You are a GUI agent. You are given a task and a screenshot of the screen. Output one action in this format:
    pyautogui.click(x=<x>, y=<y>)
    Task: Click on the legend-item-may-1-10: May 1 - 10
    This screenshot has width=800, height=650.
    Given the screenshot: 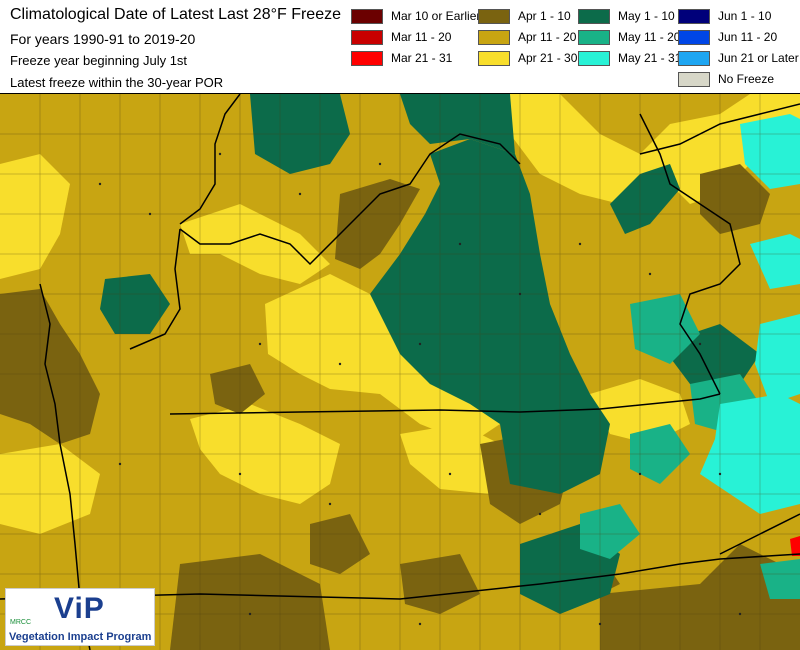 What is the action you would take?
    pyautogui.click(x=626, y=16)
    